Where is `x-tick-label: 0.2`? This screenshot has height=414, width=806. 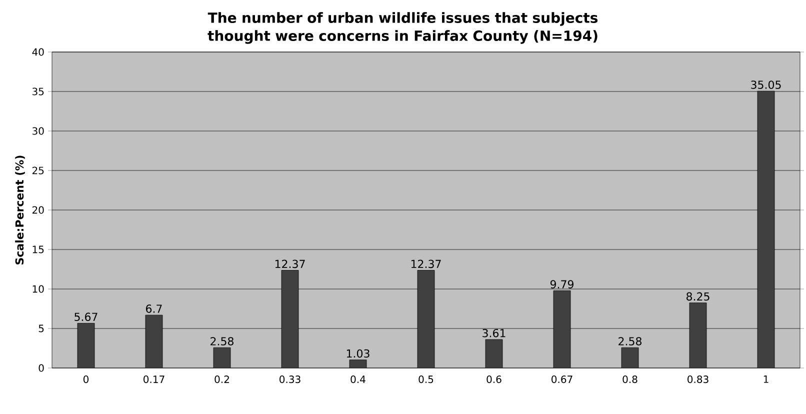
x-tick-label: 0.2 is located at coordinates (221, 380).